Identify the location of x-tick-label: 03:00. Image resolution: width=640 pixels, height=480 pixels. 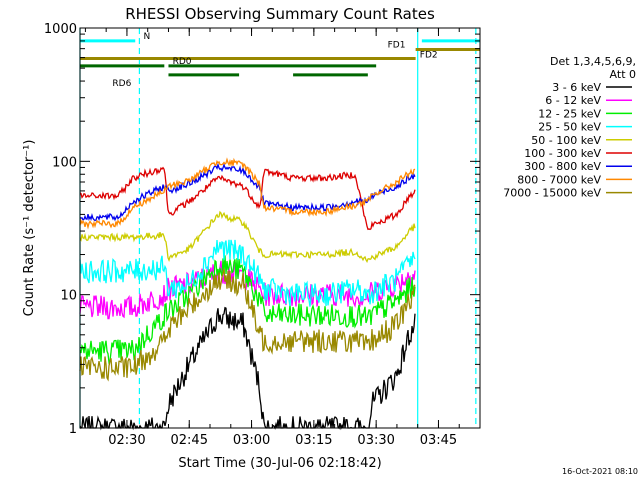
(251, 440).